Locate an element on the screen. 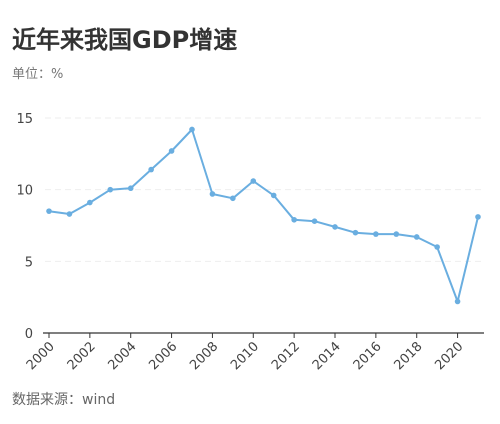  data-point-2010 is located at coordinates (253, 181).